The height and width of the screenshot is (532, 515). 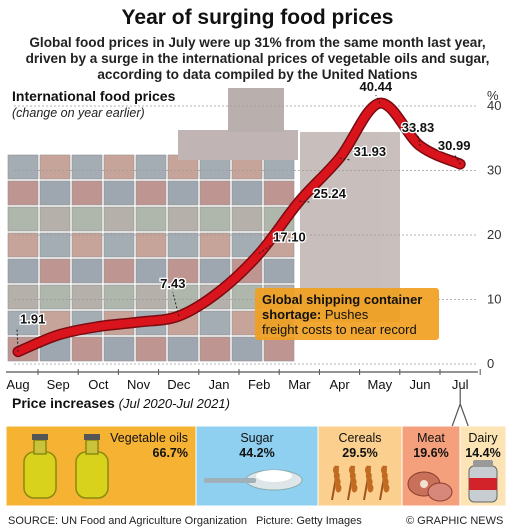 What do you see at coordinates (380, 384) in the screenshot?
I see `x-tick-label-may: May` at bounding box center [380, 384].